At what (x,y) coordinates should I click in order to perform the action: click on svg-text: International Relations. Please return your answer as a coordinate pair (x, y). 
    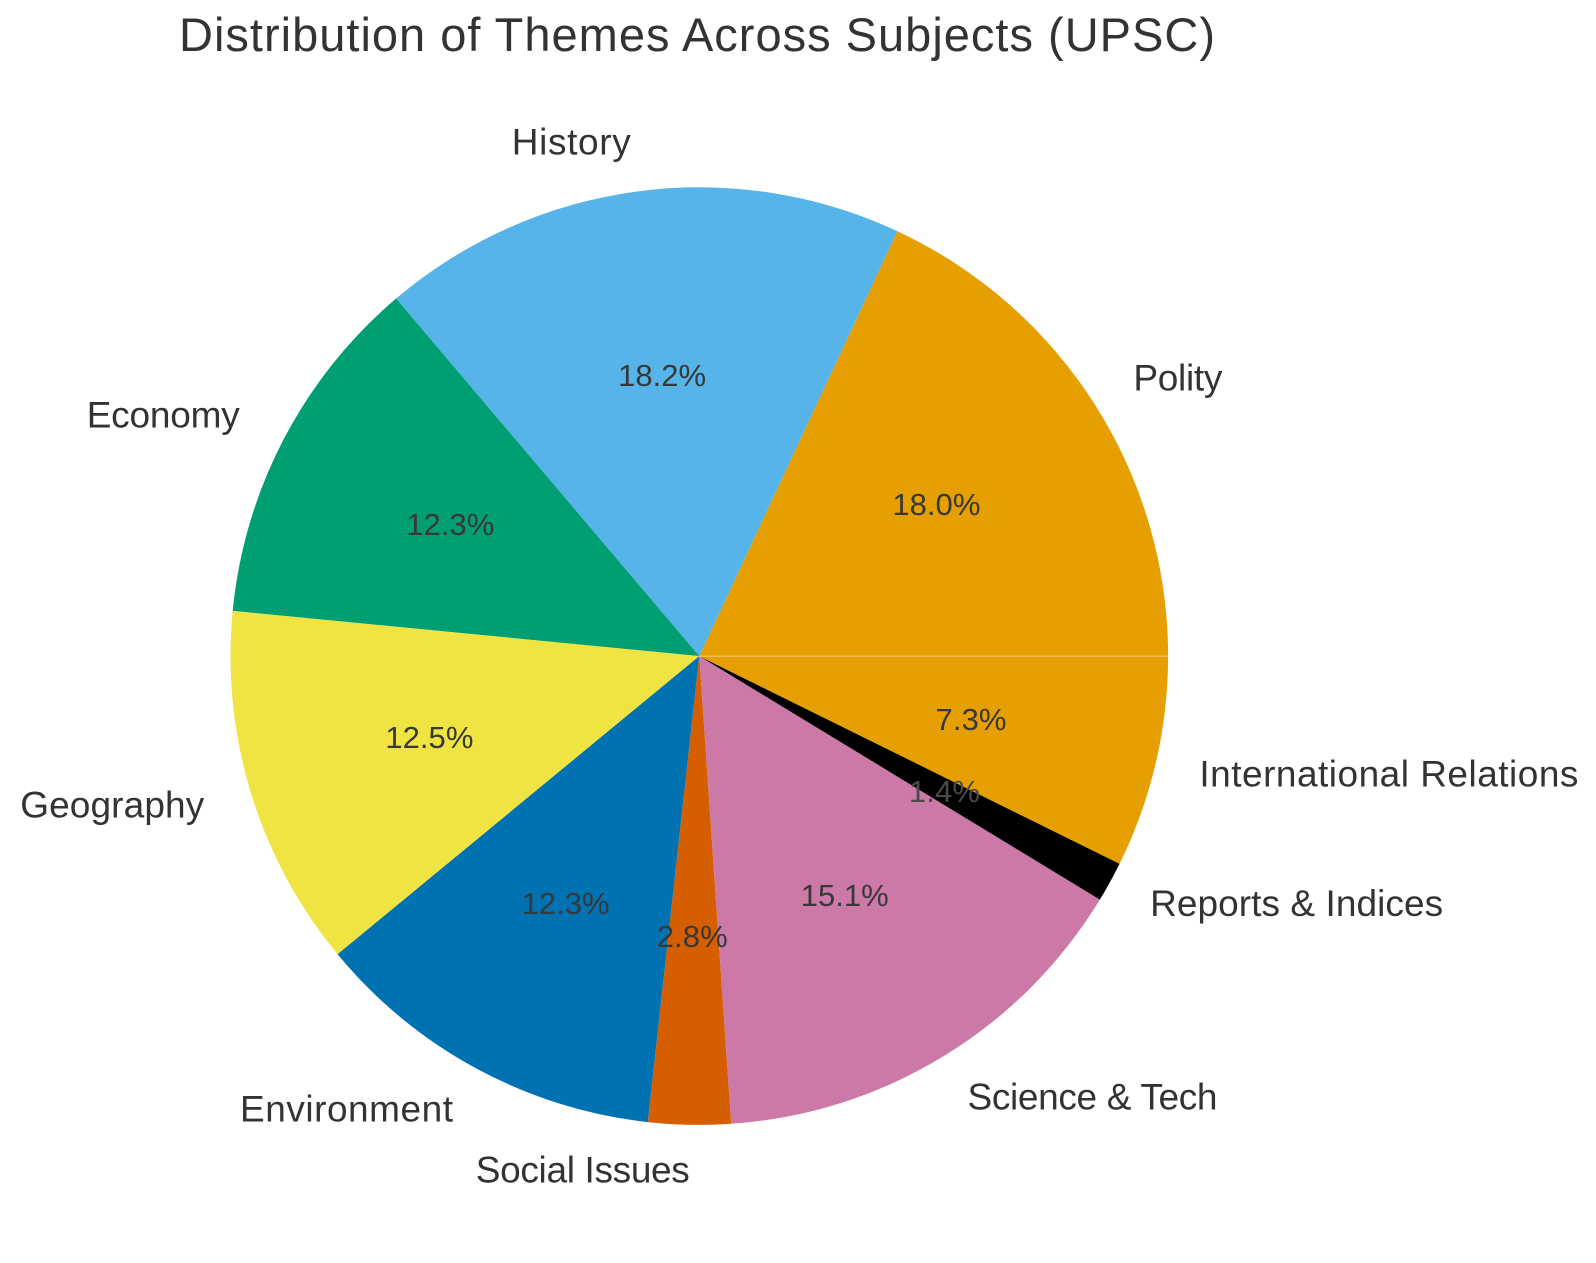
    Looking at the image, I should click on (1388, 774).